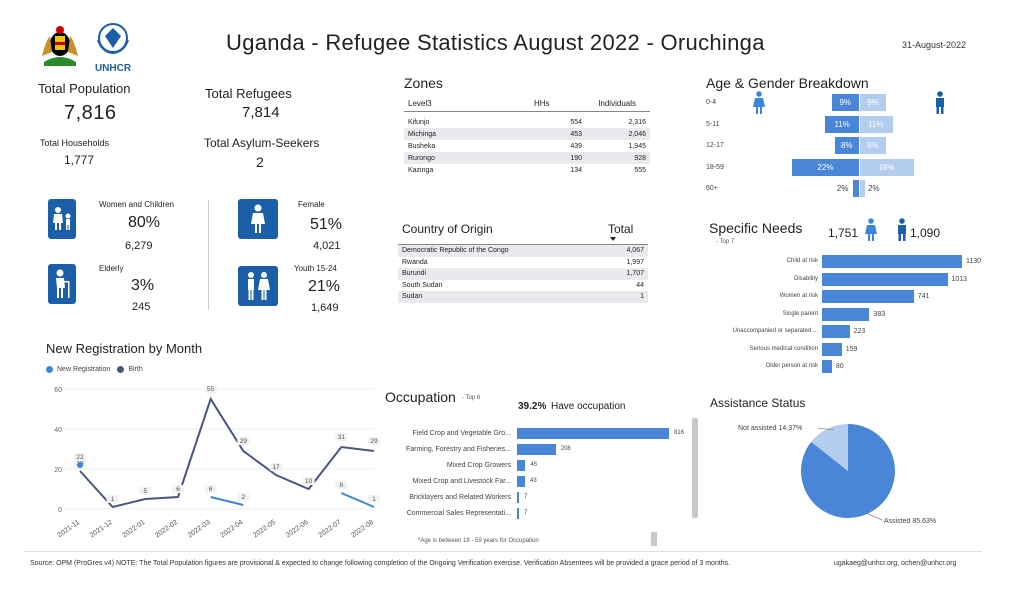 Image resolution: width=1024 pixels, height=592 pixels. What do you see at coordinates (576, 122) in the screenshot?
I see `zone-hhs: 554` at bounding box center [576, 122].